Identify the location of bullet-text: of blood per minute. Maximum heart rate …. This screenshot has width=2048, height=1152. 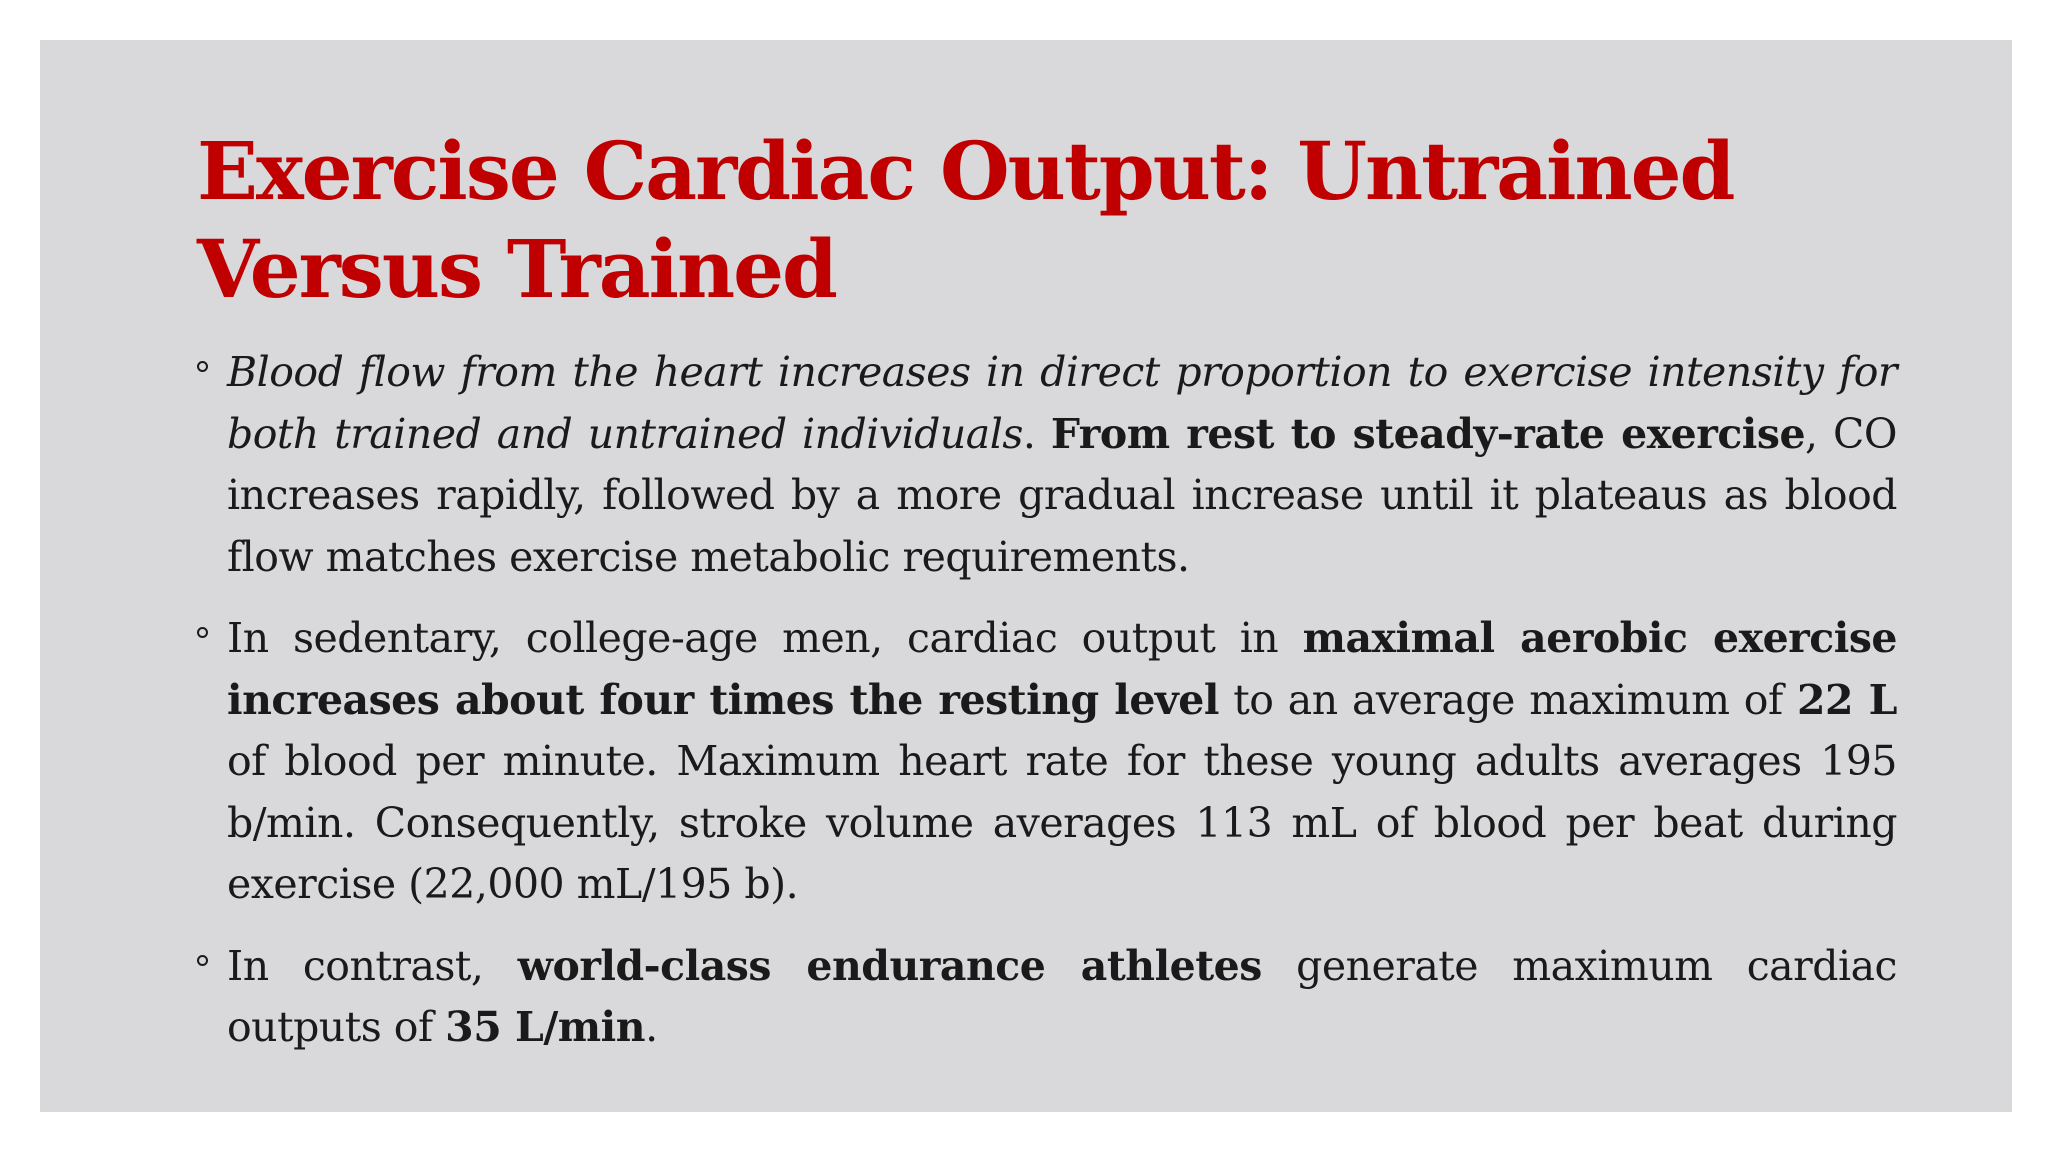
(1062, 822).